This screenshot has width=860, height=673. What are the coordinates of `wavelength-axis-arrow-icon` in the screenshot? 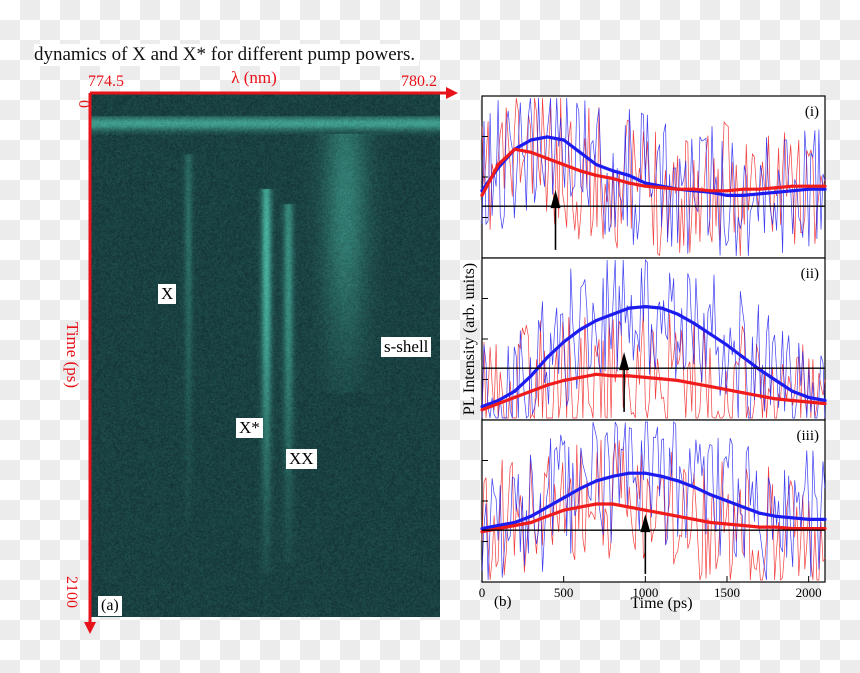 It's located at (452, 93).